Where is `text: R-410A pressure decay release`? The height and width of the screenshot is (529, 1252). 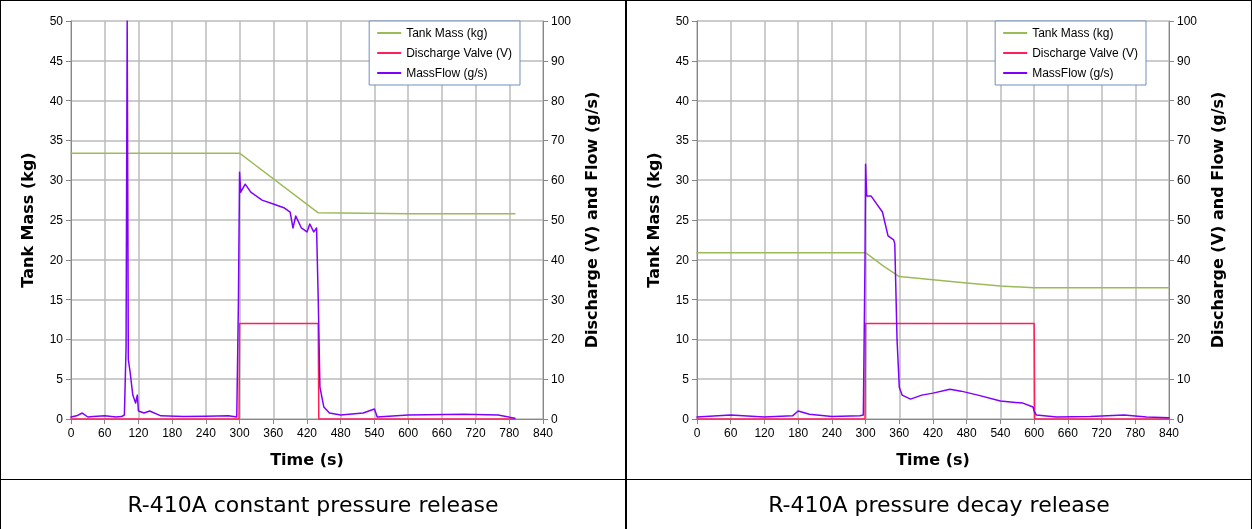
text: R-410A pressure decay release is located at coordinates (939, 505).